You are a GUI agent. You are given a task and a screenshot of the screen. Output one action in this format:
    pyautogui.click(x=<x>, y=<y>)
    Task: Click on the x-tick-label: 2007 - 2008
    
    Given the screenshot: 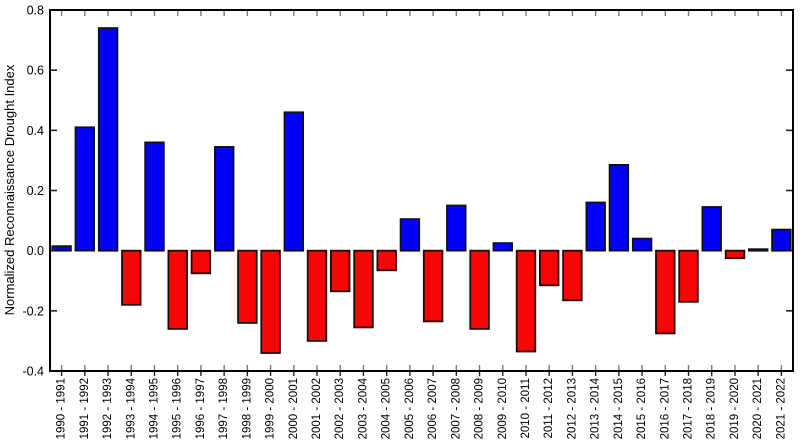 What is the action you would take?
    pyautogui.click(x=456, y=408)
    